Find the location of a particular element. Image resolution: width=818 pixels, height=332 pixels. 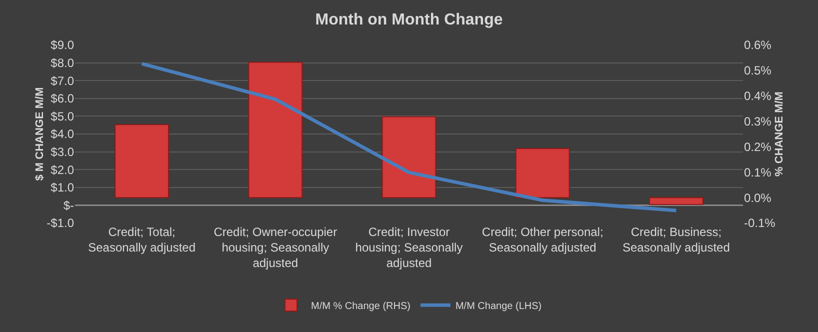

y2-tick-label: 0.5% is located at coordinates (758, 71).